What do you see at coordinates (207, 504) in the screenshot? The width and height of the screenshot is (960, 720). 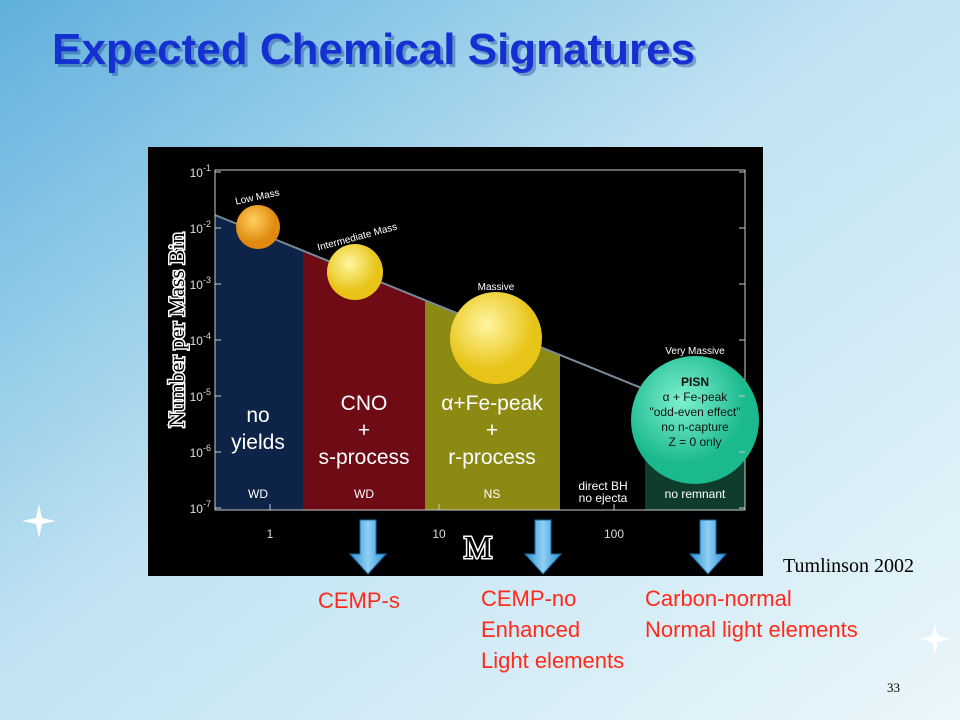 I see `tick-exponent: -7` at bounding box center [207, 504].